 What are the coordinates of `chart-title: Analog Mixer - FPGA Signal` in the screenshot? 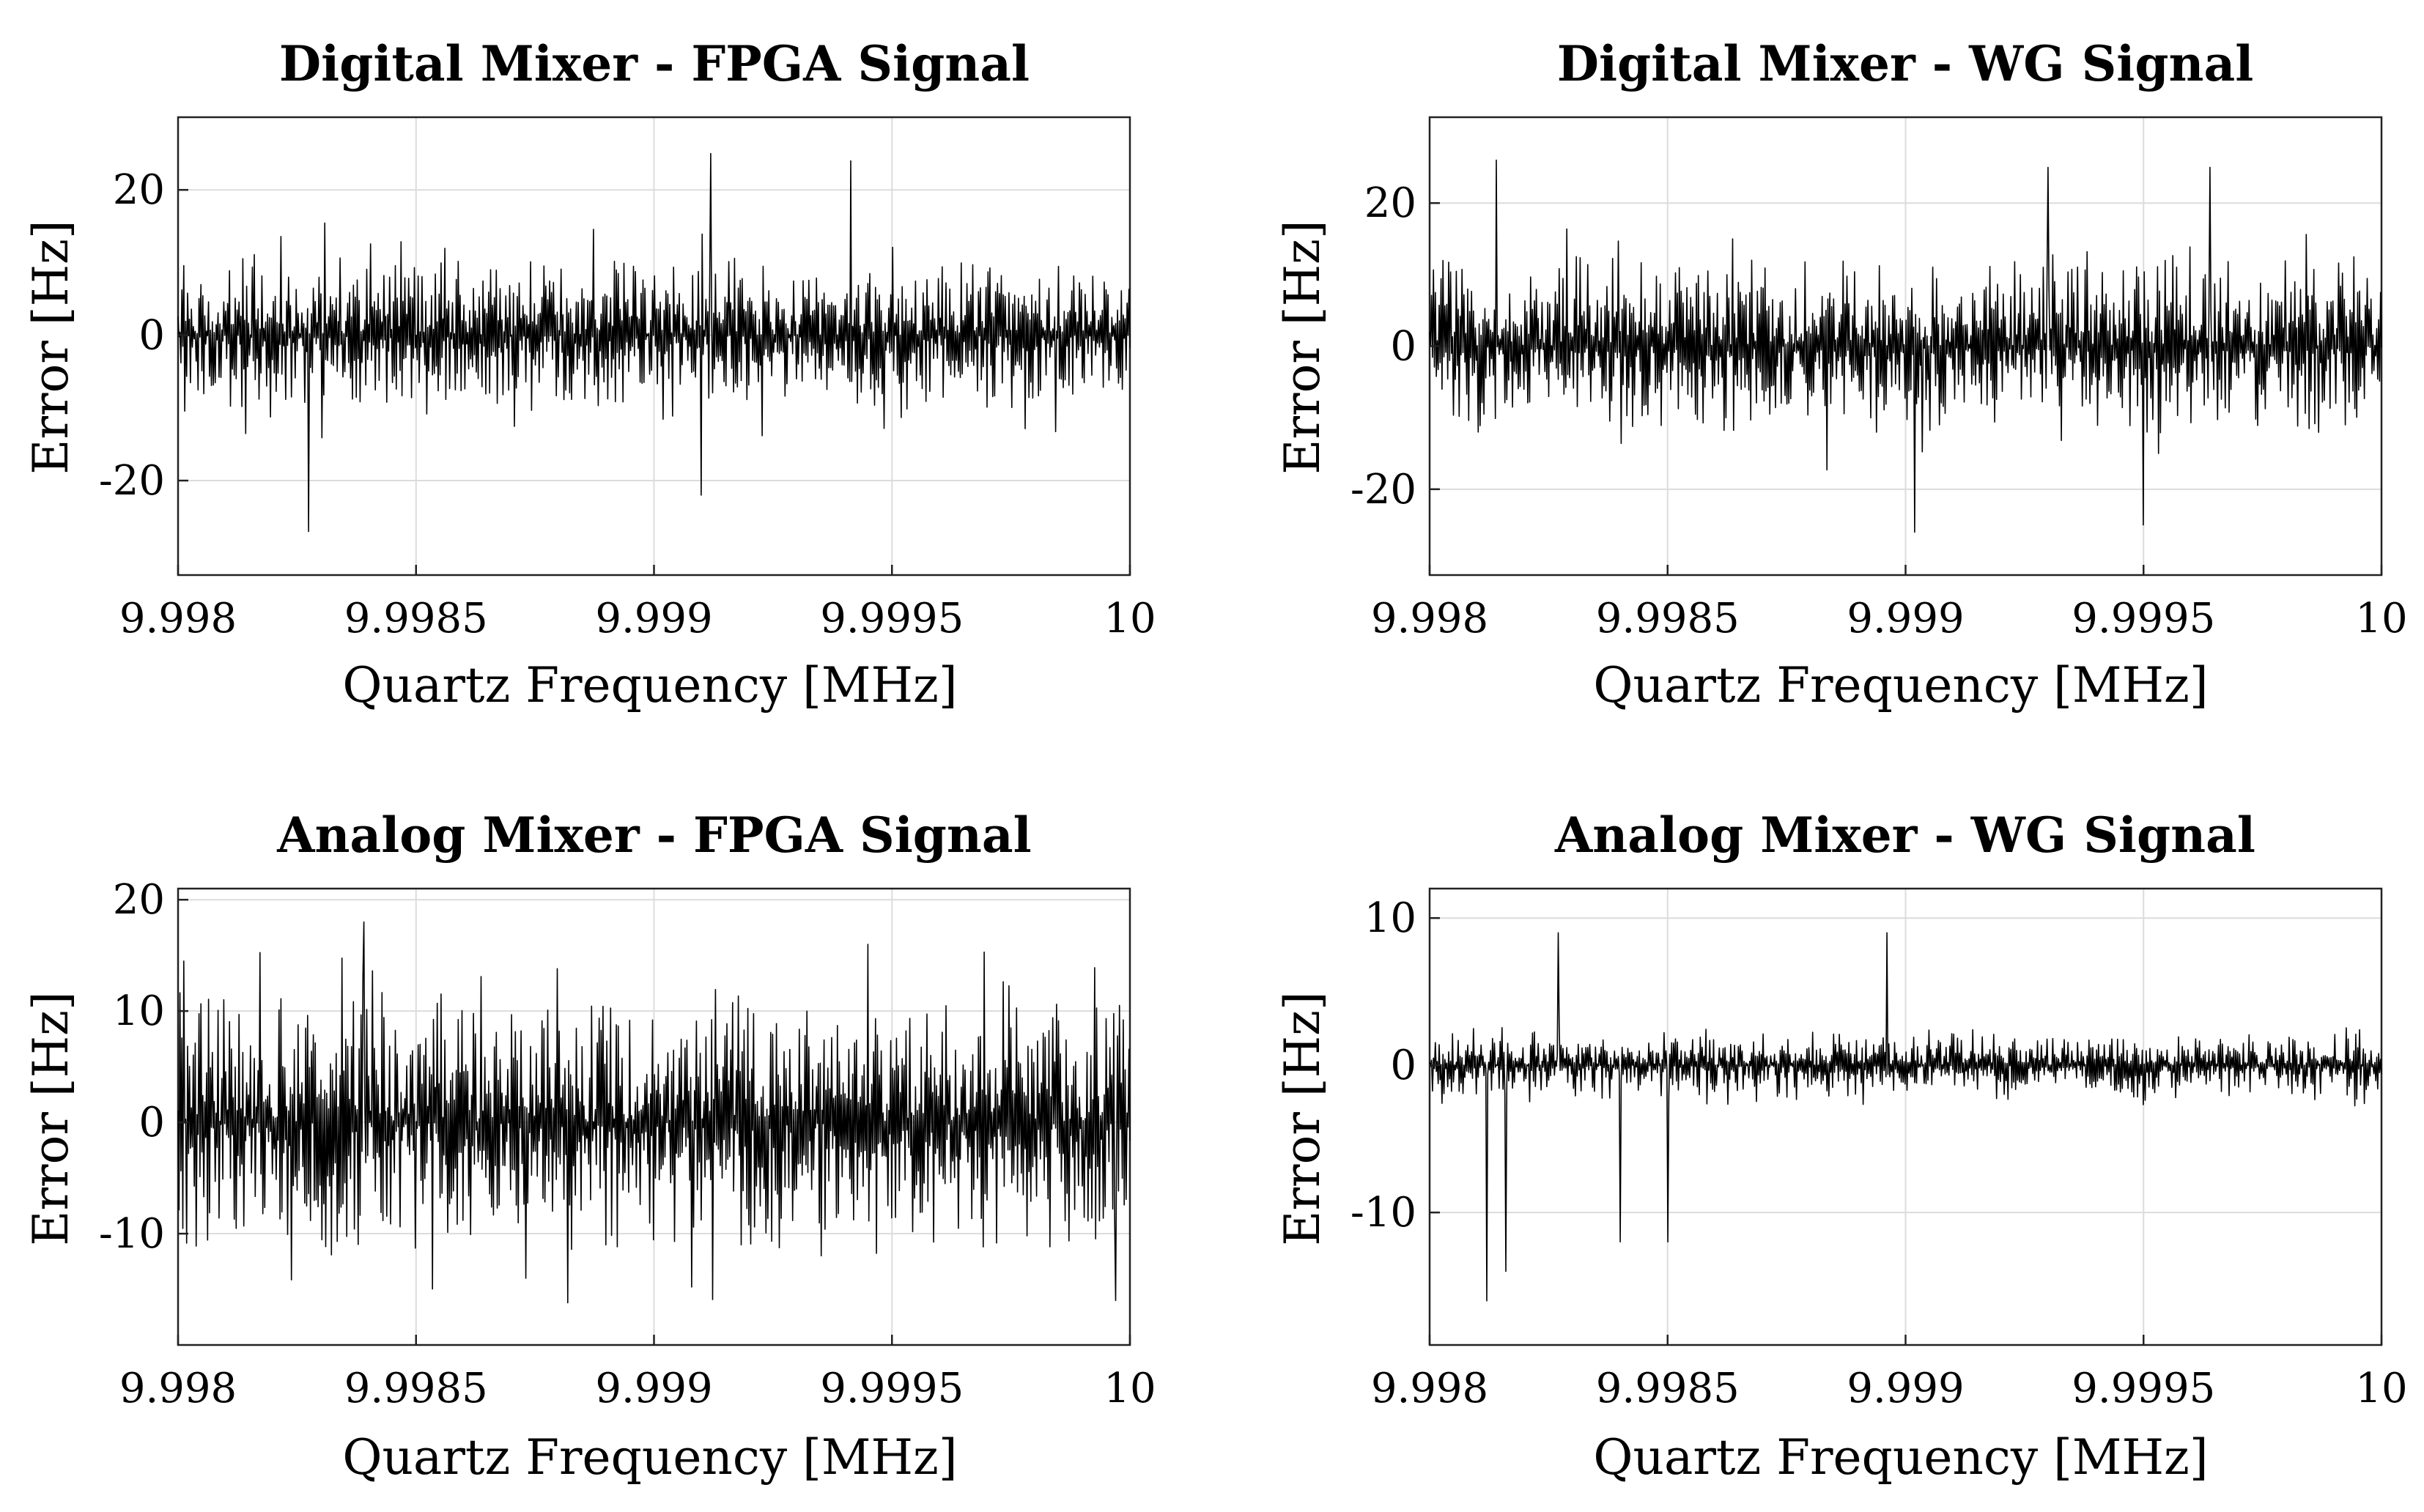 It's located at (654, 835).